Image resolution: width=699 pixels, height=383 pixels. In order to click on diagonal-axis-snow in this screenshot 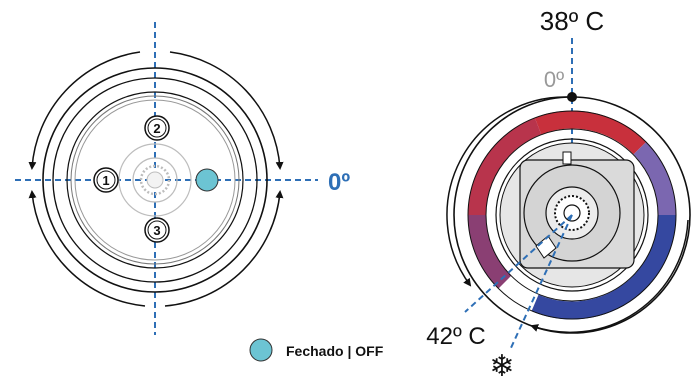, I will do `click(541, 282)`.